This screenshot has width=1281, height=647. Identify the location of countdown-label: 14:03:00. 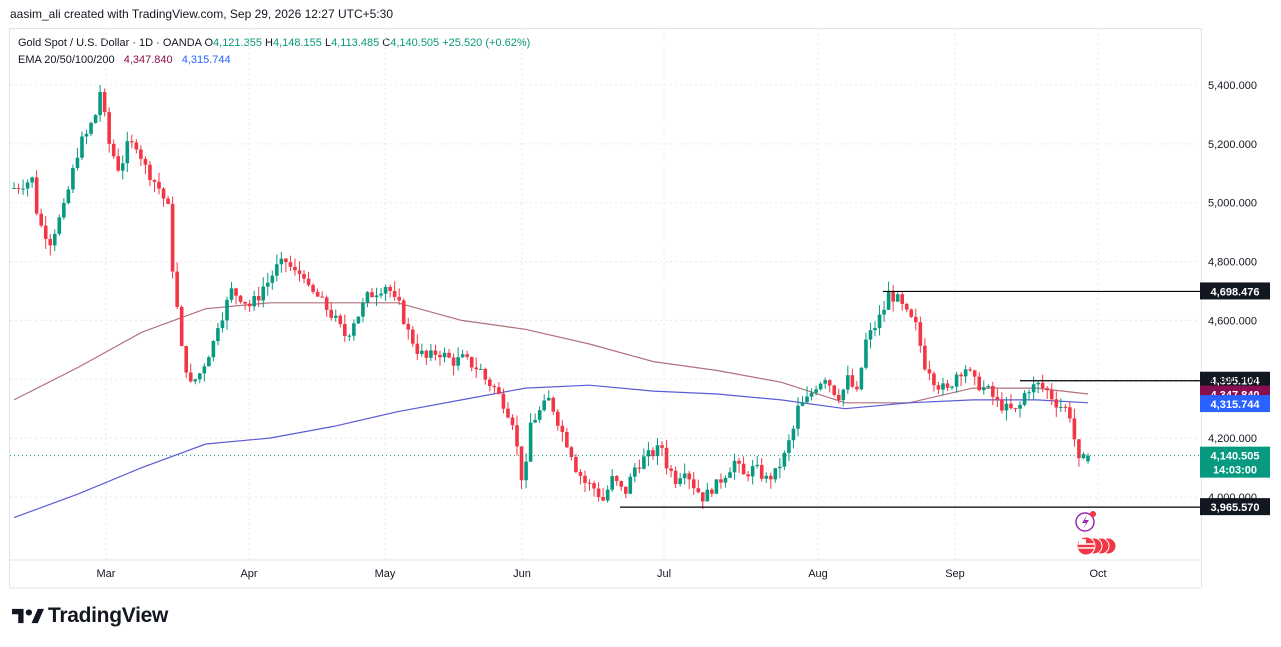
(1235, 471).